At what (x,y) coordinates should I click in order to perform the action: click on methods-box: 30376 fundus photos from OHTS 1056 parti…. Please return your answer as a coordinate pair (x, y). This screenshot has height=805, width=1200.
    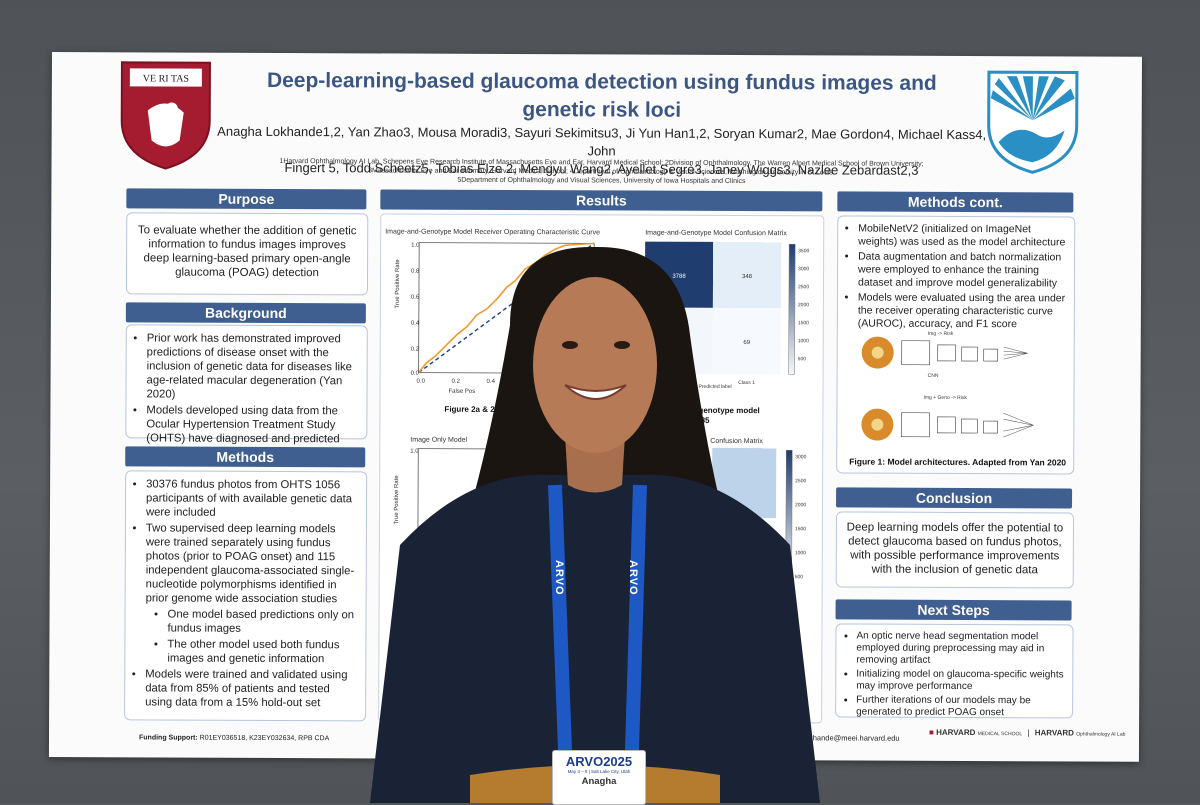
    Looking at the image, I should click on (246, 596).